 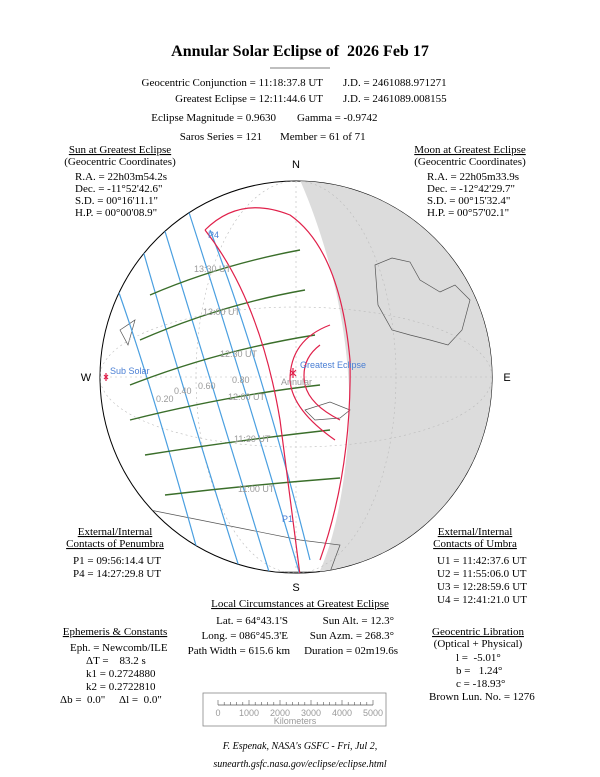 What do you see at coordinates (115, 632) in the screenshot?
I see `heading: Ephemeris & Constants` at bounding box center [115, 632].